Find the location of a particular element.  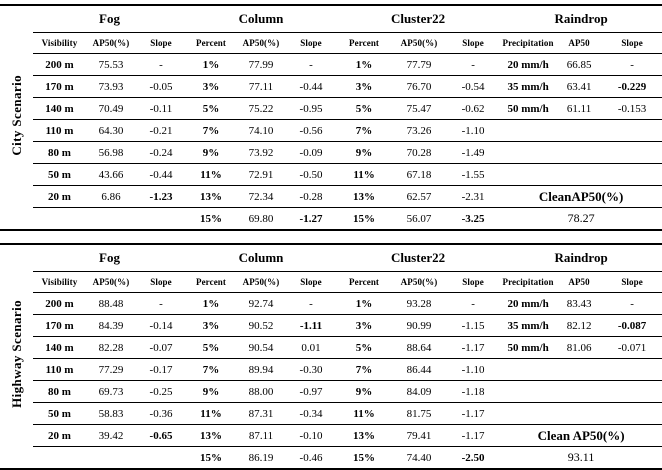

value-cell: 62.57 is located at coordinates (419, 196).